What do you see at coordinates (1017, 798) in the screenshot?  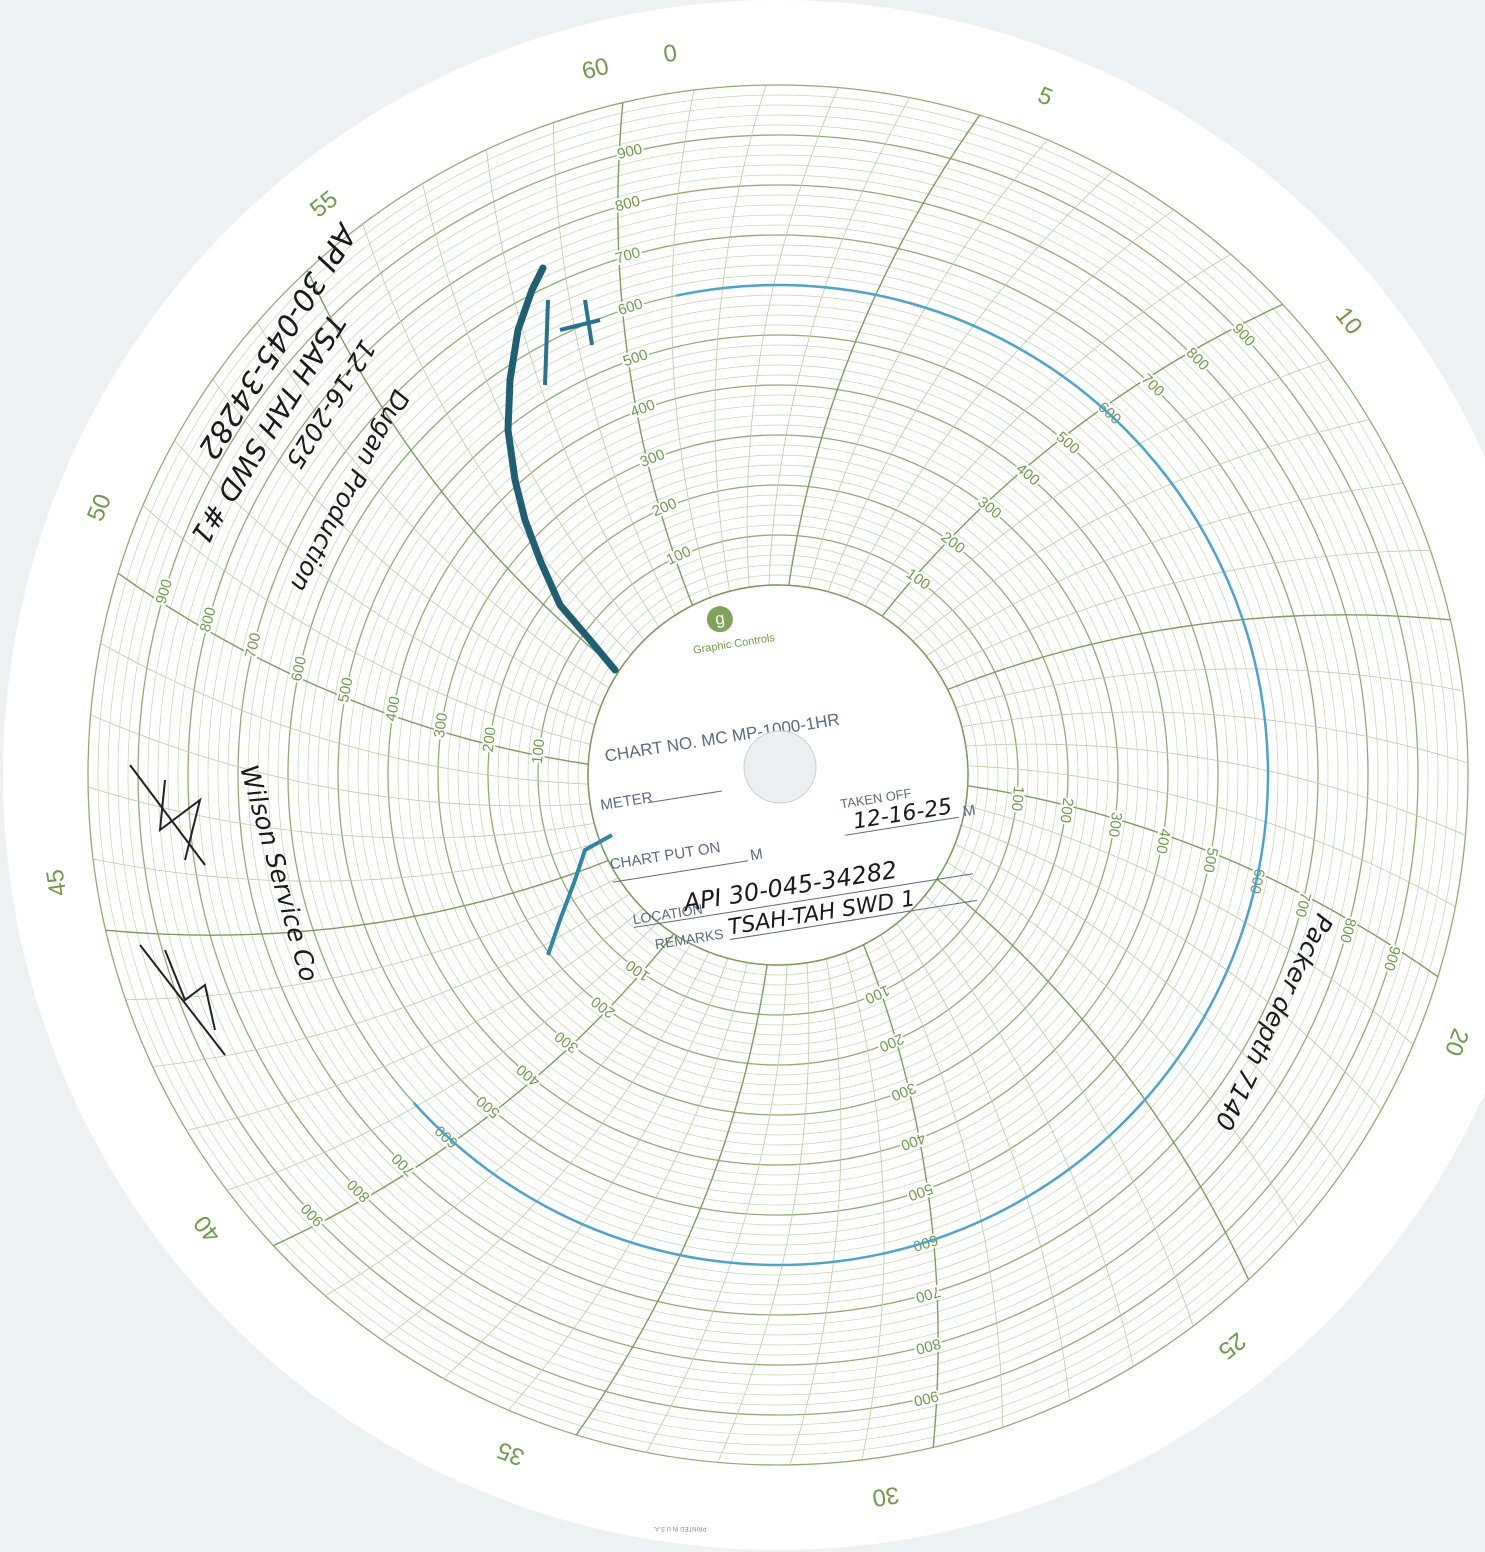 I see `scale-label: 100` at bounding box center [1017, 798].